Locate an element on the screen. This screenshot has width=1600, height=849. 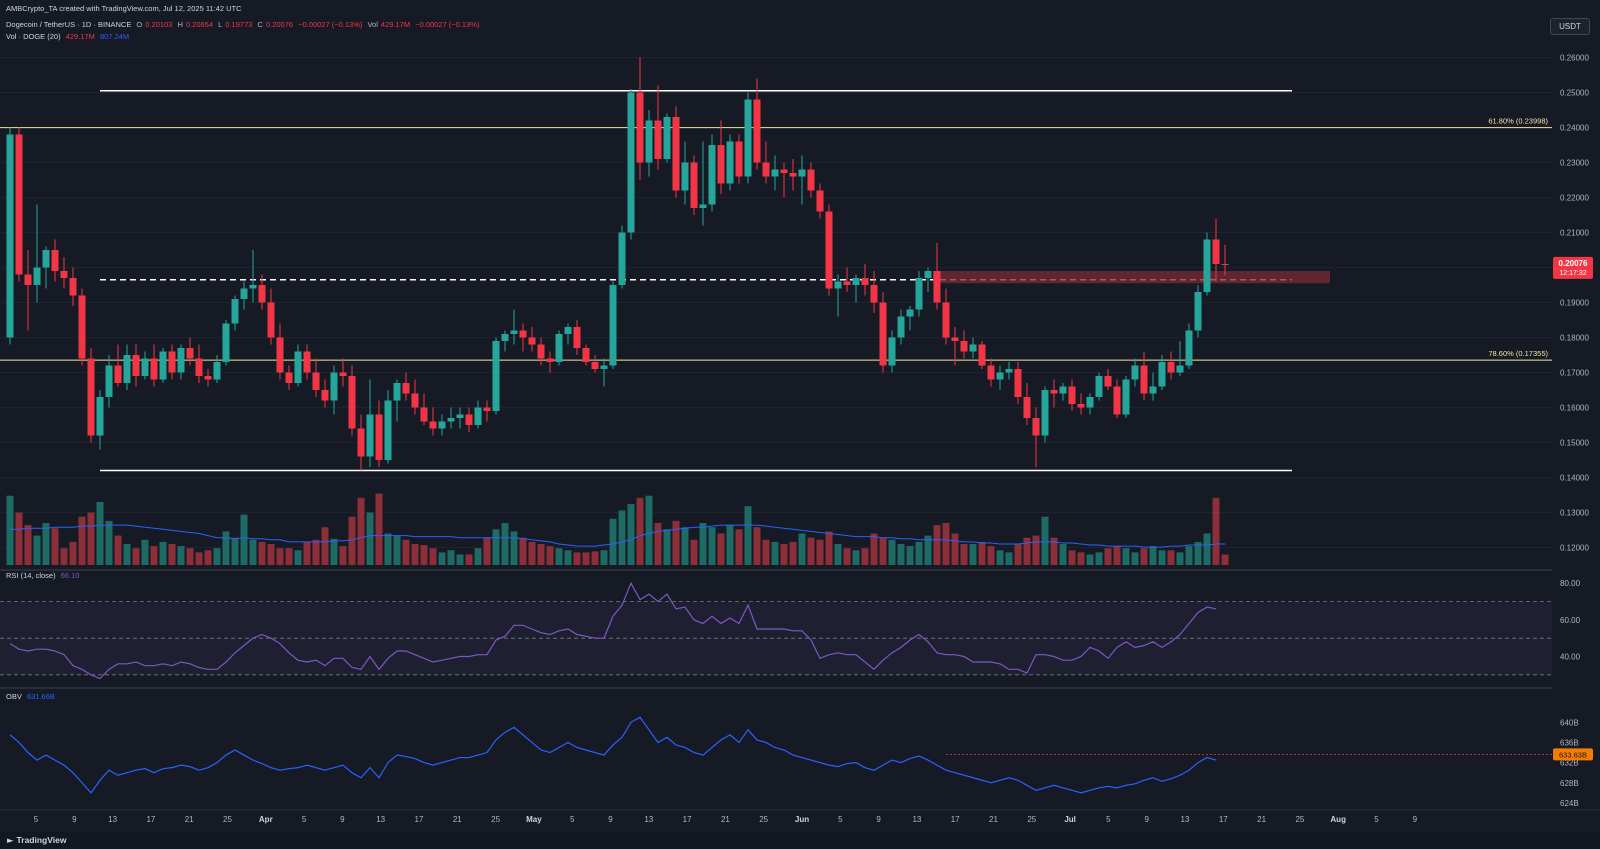
fib-786-label: 78.60% (0.17355) is located at coordinates (1518, 353).